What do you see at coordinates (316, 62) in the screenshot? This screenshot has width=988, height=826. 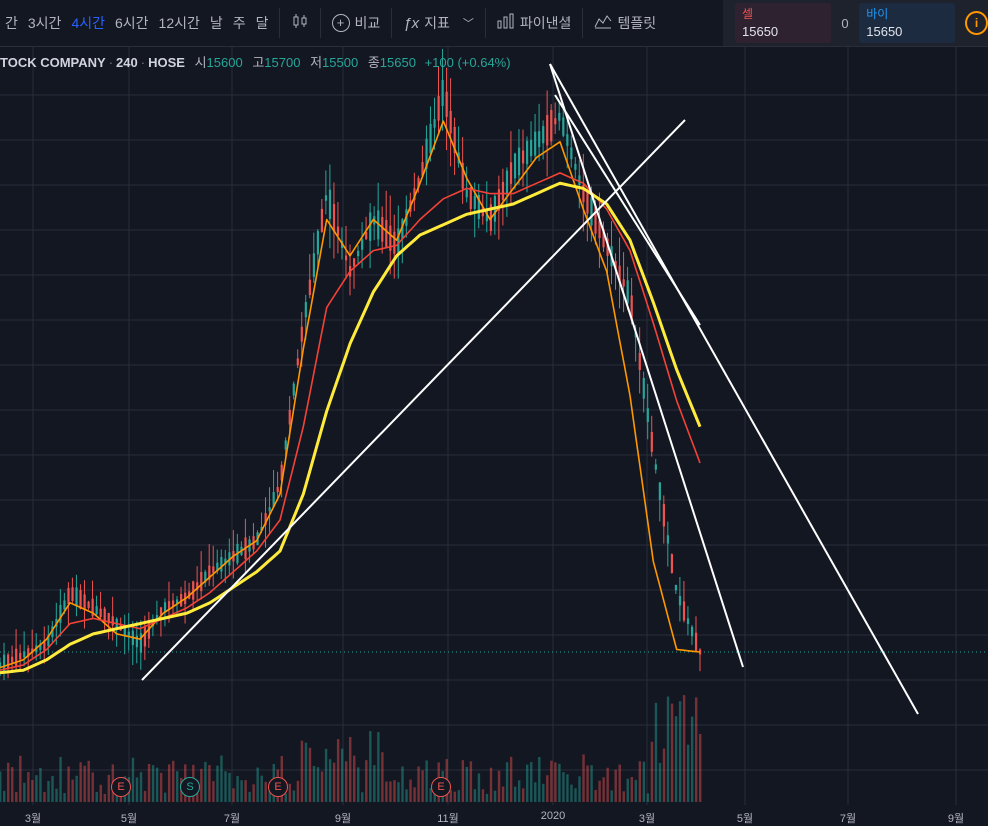 I see `low-label: 저` at bounding box center [316, 62].